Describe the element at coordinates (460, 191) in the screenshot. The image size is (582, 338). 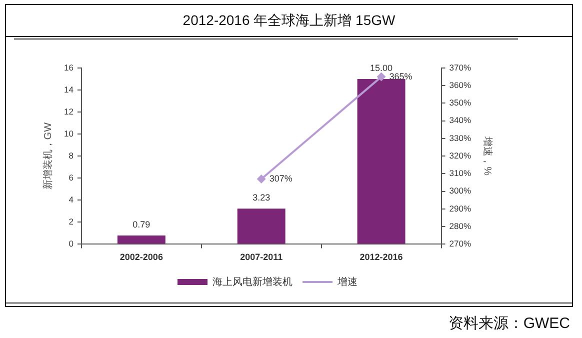
I see `y2-tick-label: 300%` at that location.